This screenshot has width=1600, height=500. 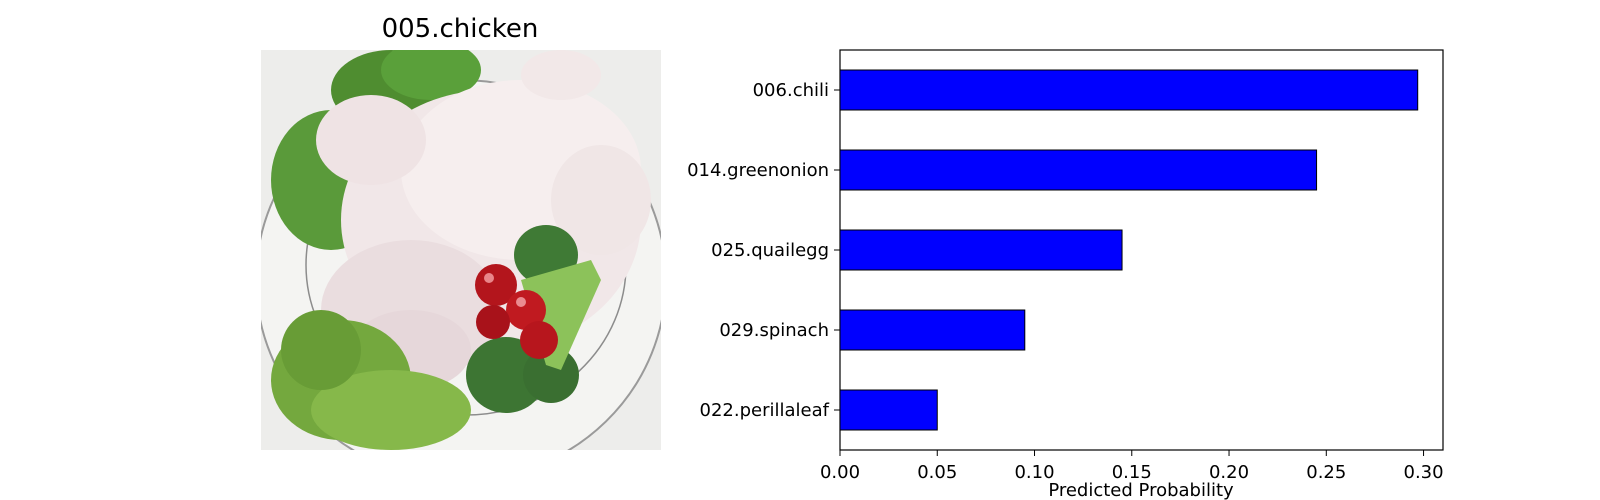 I want to click on x-tick-label: 0.15, so click(x=1132, y=472).